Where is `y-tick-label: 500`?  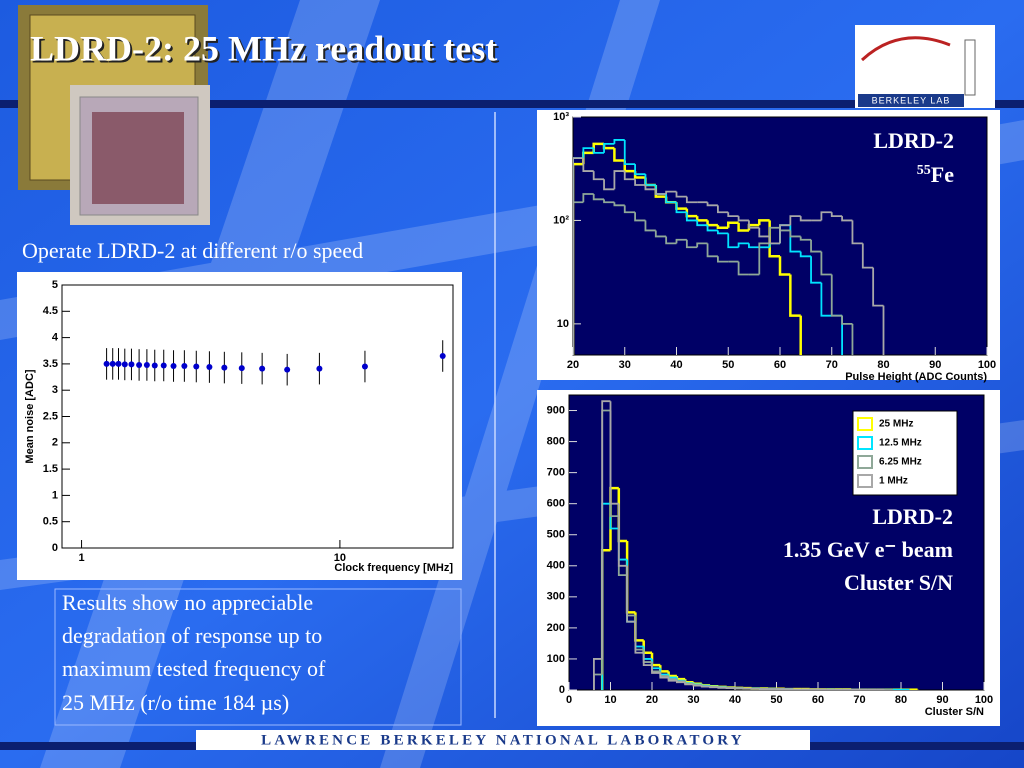 y-tick-label: 500 is located at coordinates (556, 535).